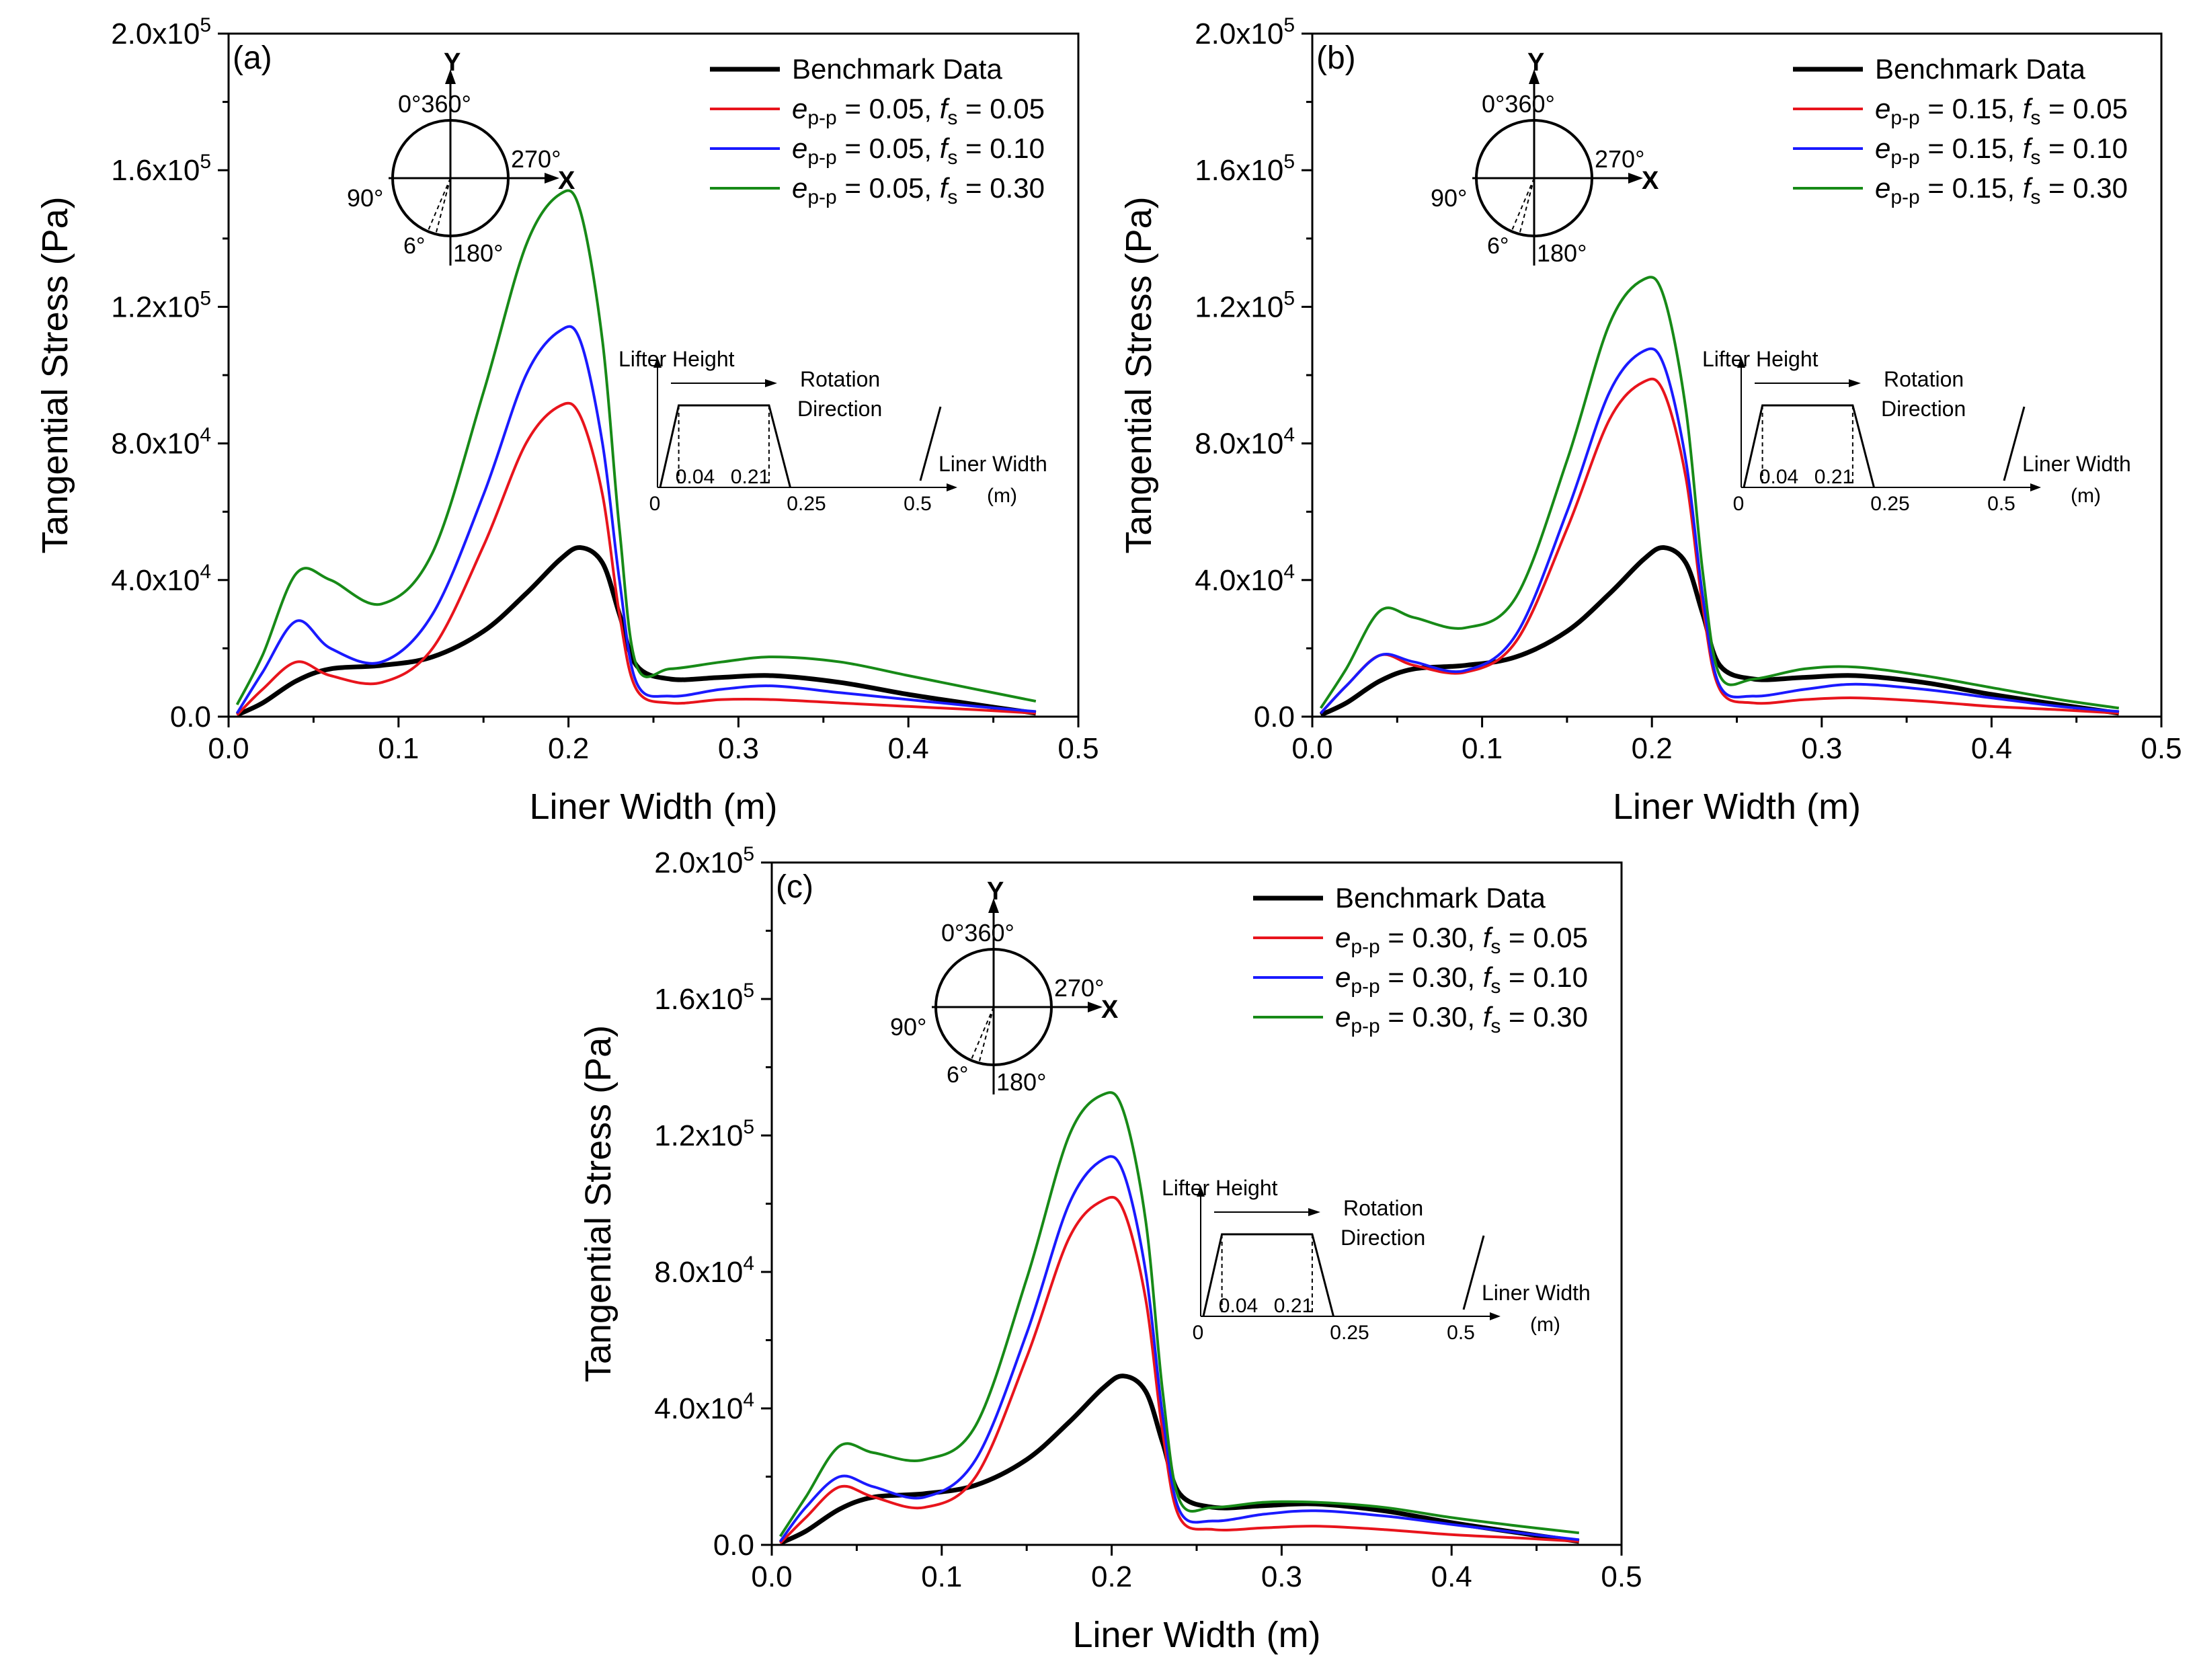 This screenshot has width=2197, height=1680. Describe the element at coordinates (1980, 148) in the screenshot. I see `legend-e-value: 0.15` at that location.